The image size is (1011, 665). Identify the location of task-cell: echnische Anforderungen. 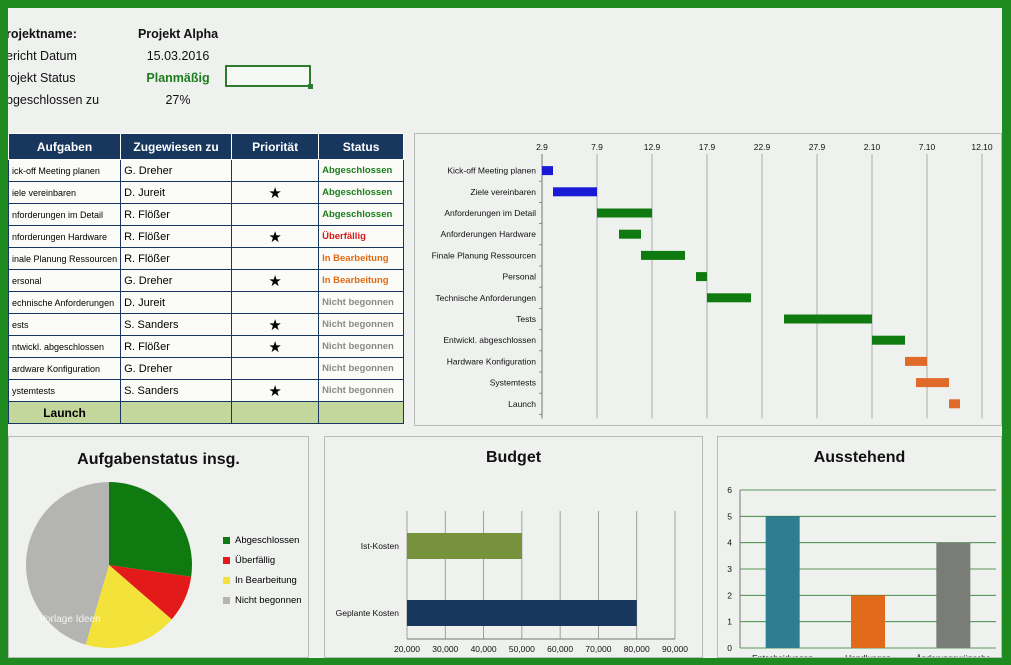
(65, 302).